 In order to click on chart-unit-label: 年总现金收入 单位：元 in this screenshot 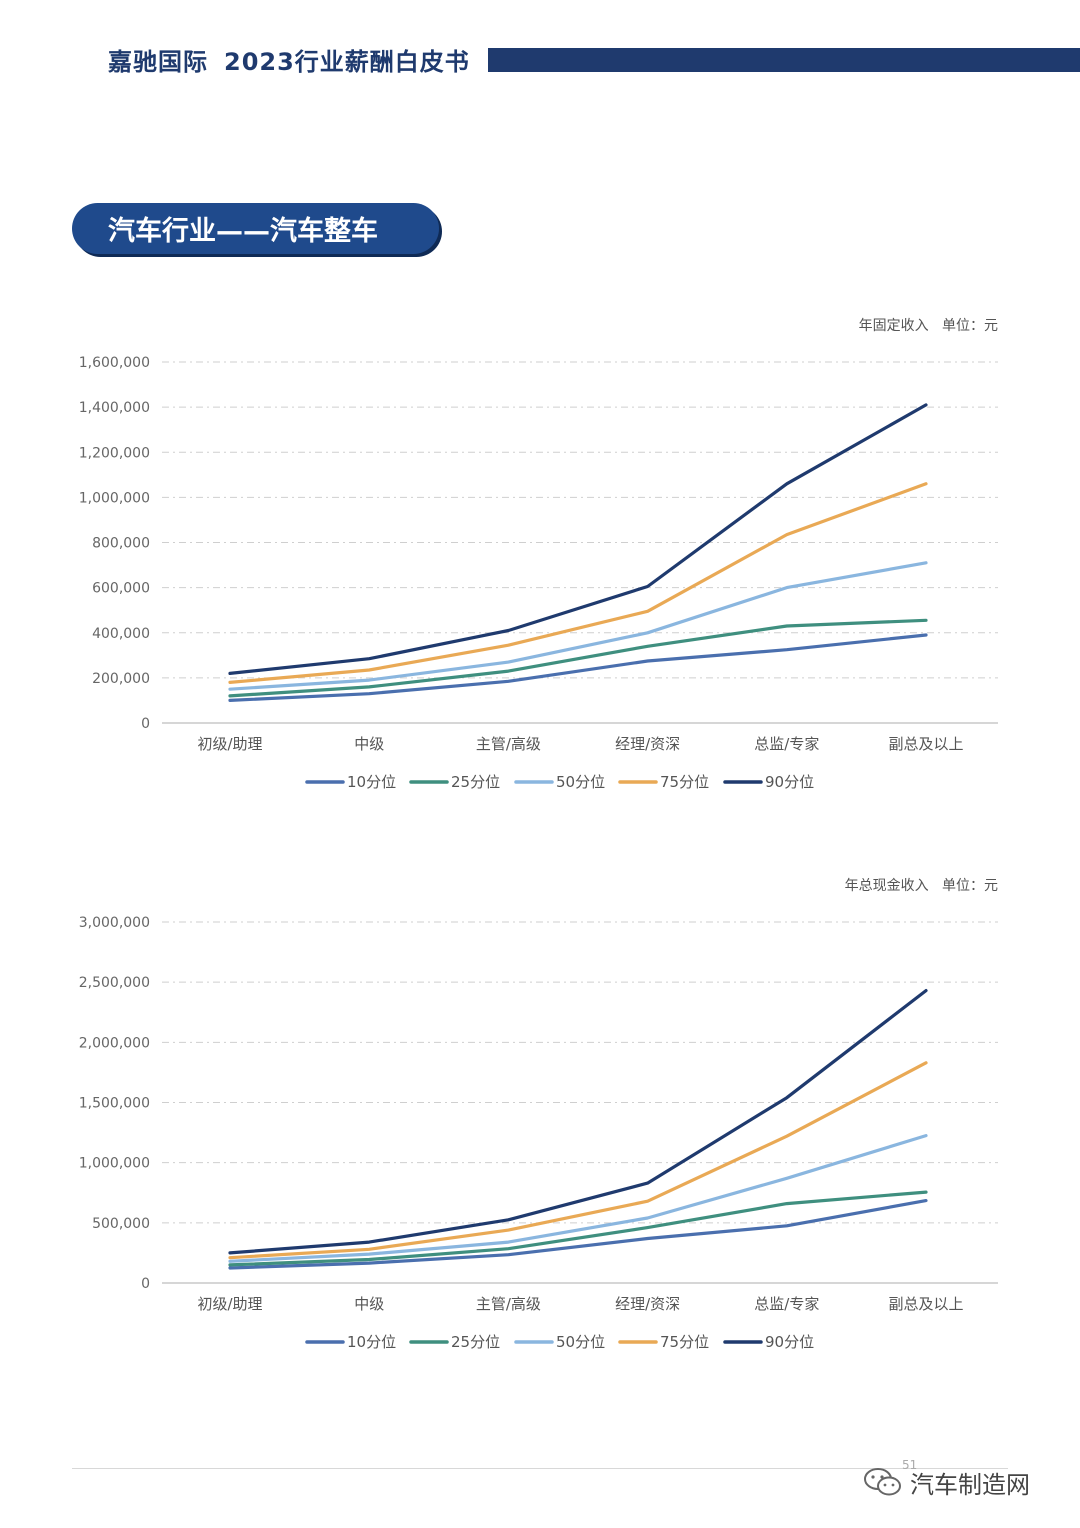, I will do `click(921, 886)`.